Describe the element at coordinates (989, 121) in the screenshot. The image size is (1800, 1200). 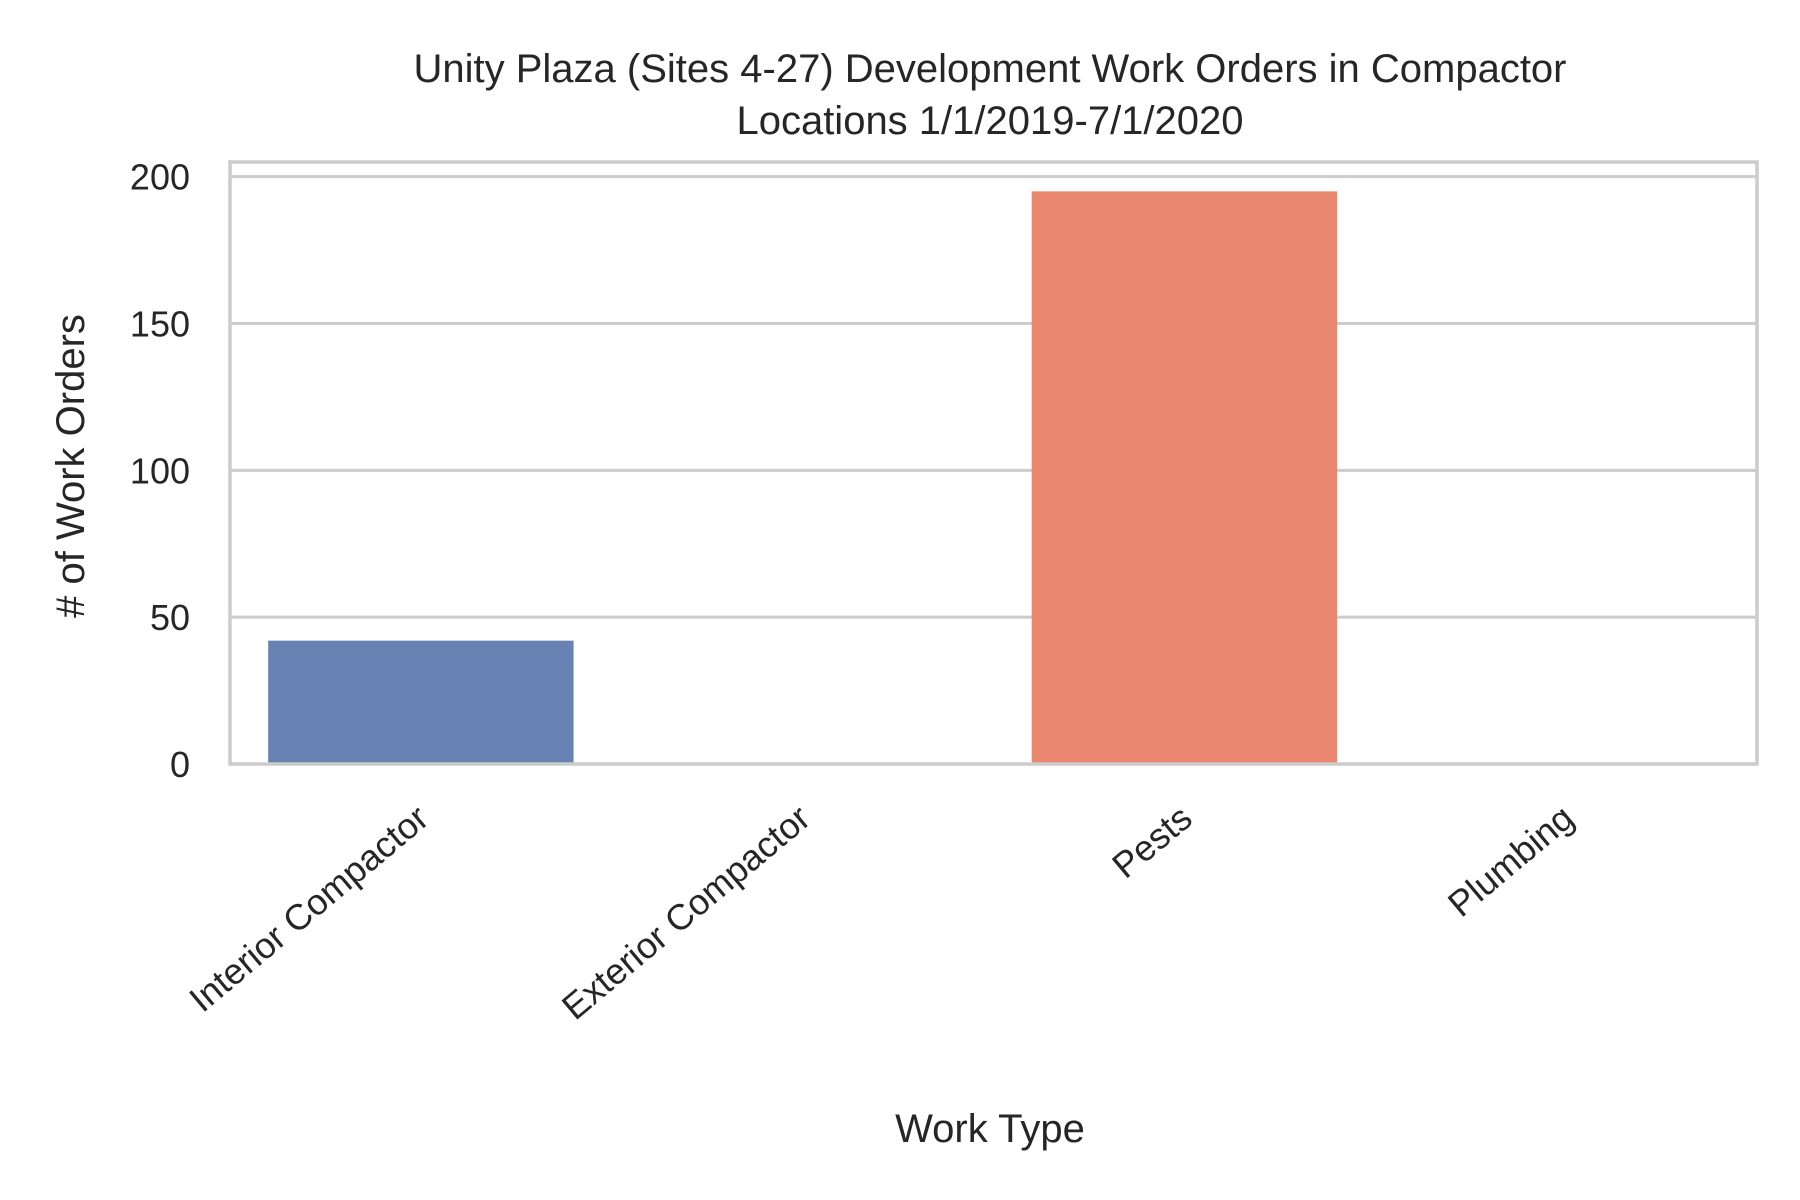
I see `chart-subtitle: Locations 1/1/2019-7/1/2020` at that location.